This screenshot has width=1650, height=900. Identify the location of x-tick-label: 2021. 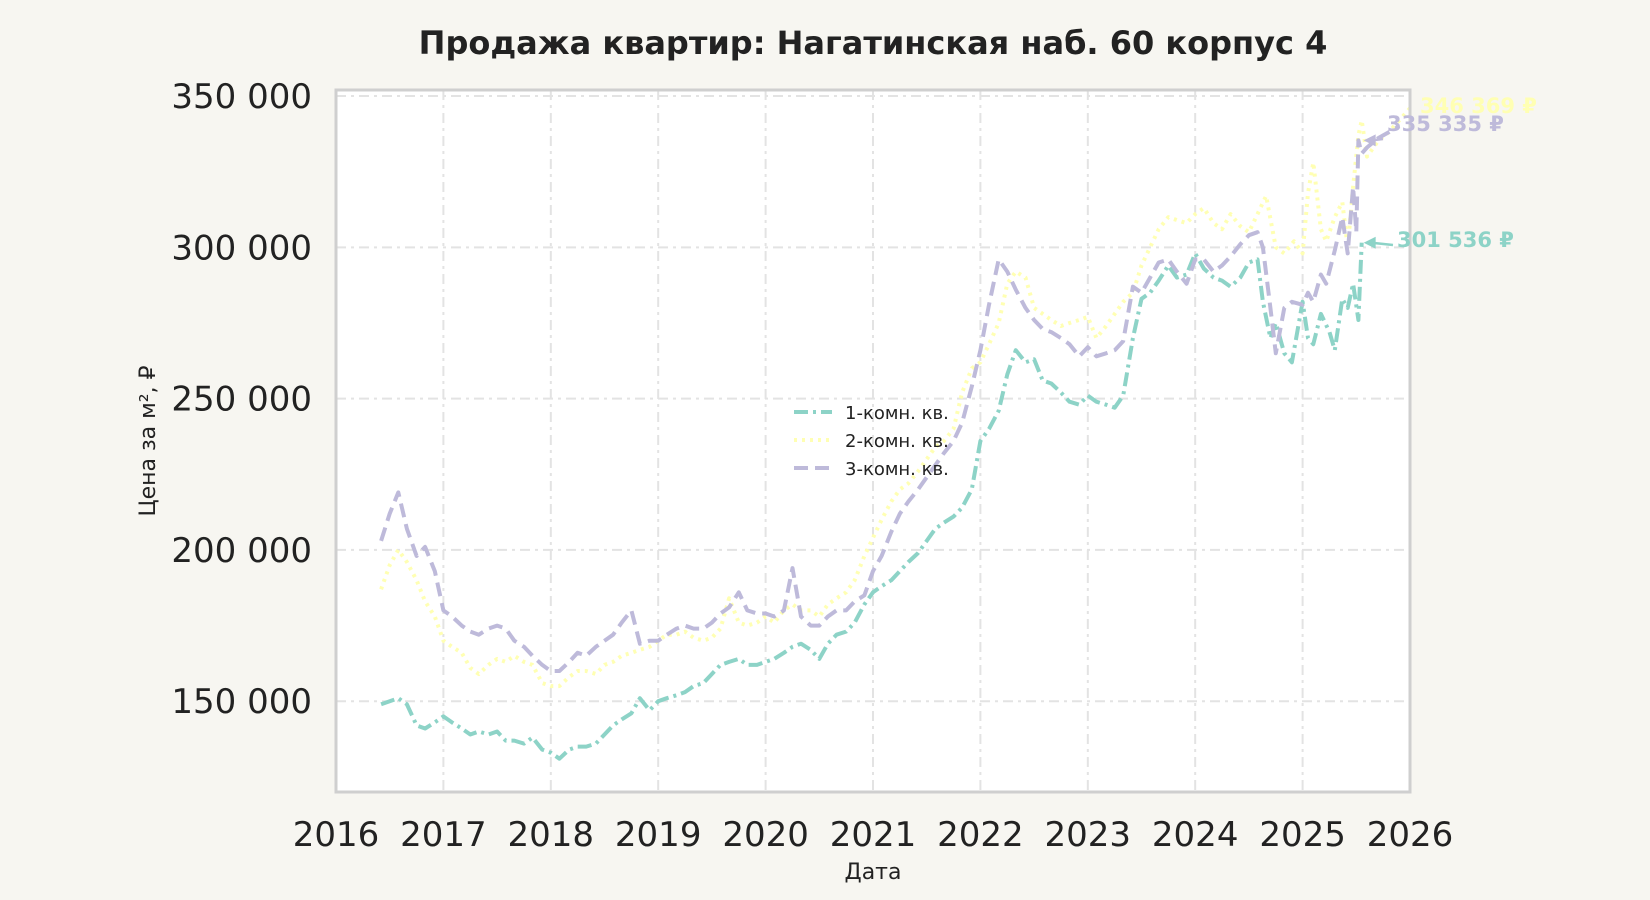
(873, 835).